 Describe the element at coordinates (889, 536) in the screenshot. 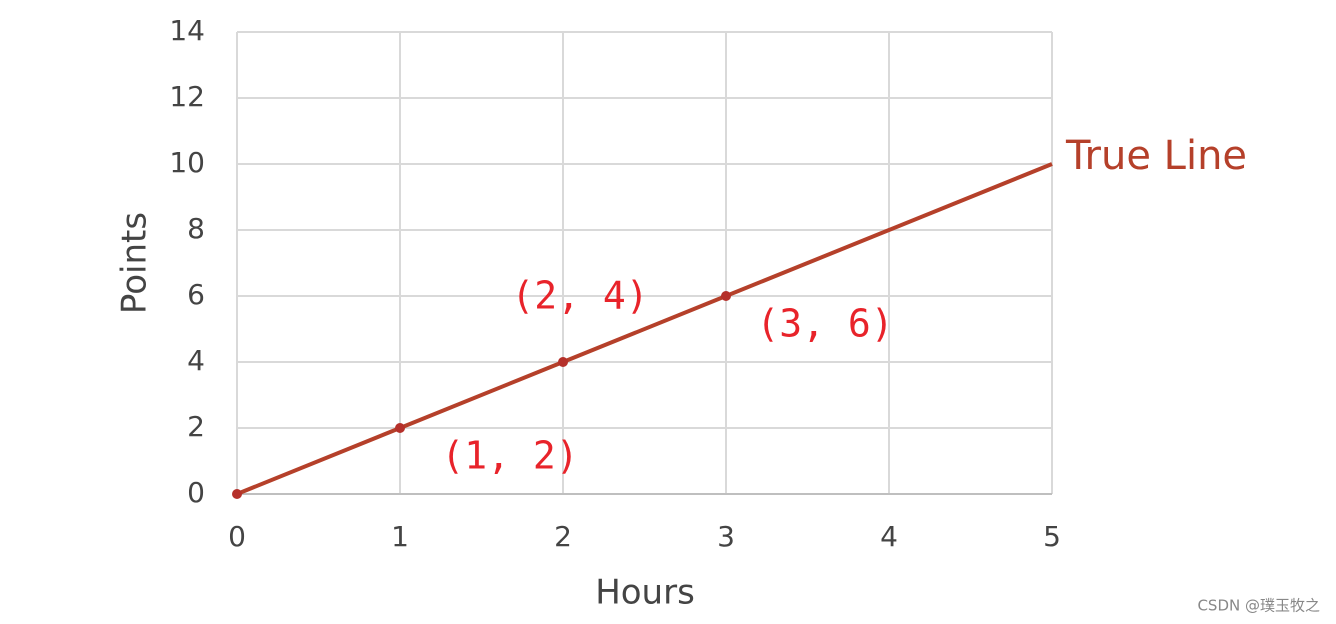

I see `x-tick-label: 4` at that location.